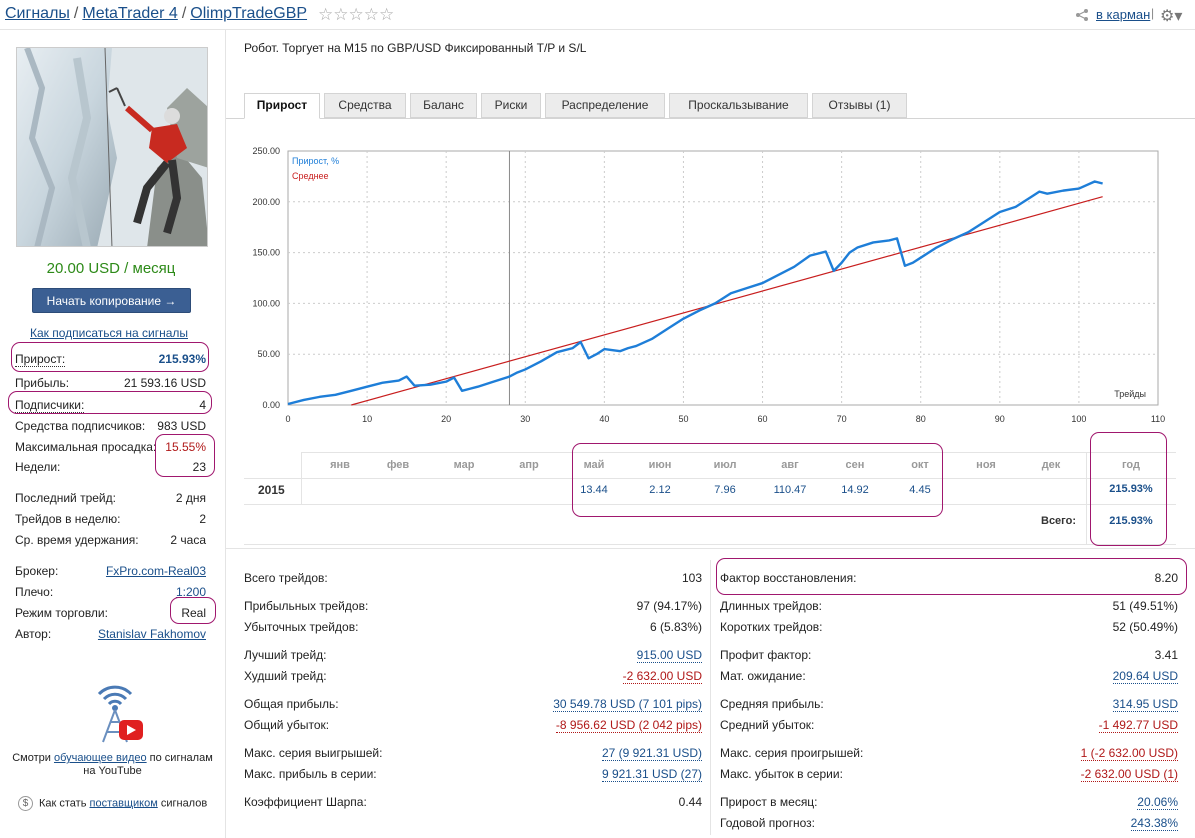 The width and height of the screenshot is (1195, 838). I want to click on signal-avatar, so click(112, 147).